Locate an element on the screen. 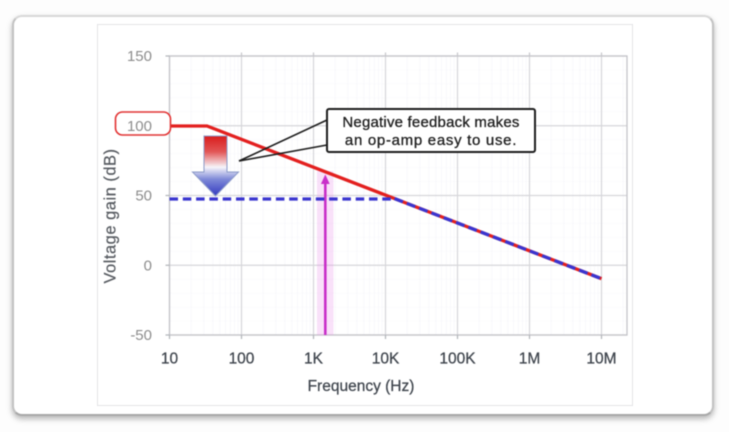 This screenshot has height=432, width=729. svg-text: -50 is located at coordinates (141, 335).